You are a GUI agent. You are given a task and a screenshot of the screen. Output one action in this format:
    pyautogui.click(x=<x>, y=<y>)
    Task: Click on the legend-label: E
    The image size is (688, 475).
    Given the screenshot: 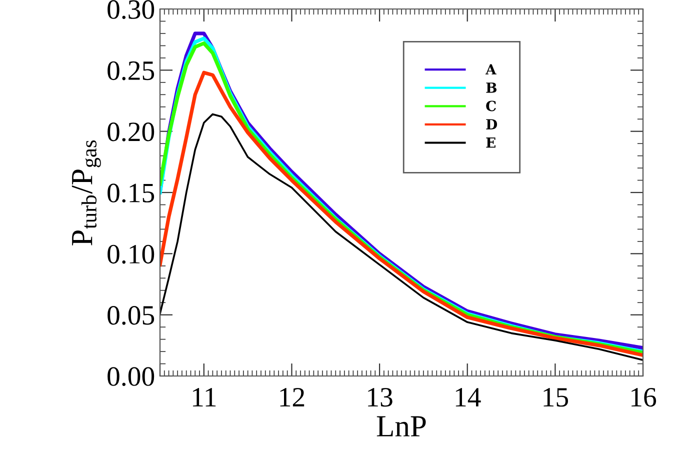 What is the action you would take?
    pyautogui.click(x=491, y=142)
    